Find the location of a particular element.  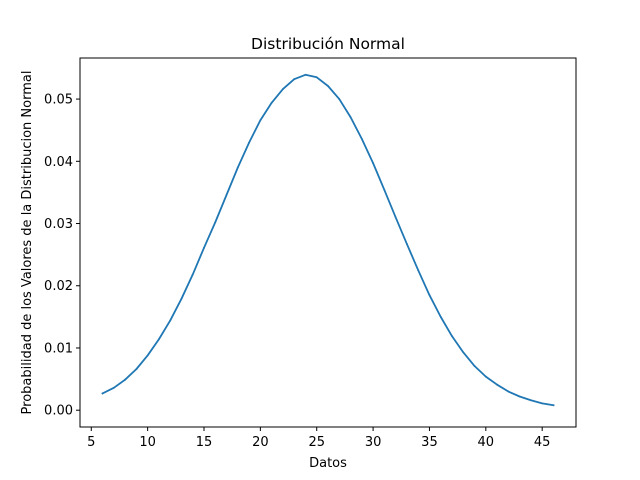

x-axis-ticks: 5 10 15 20 25 30 35 40 45 is located at coordinates (318, 438).